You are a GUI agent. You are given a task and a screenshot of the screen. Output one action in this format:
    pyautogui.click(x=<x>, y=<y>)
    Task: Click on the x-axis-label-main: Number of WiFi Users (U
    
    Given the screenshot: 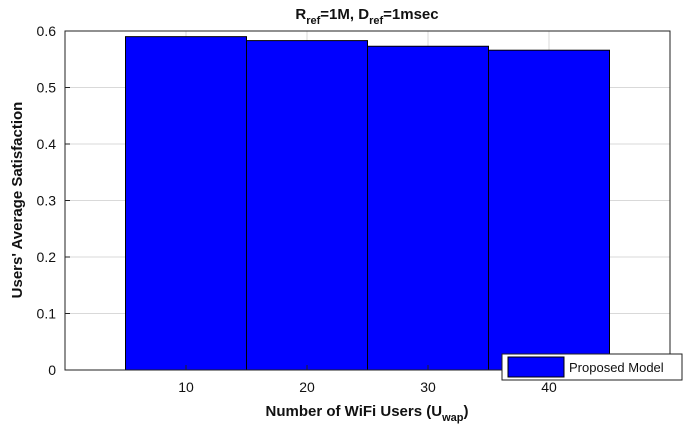 What is the action you would take?
    pyautogui.click(x=354, y=411)
    